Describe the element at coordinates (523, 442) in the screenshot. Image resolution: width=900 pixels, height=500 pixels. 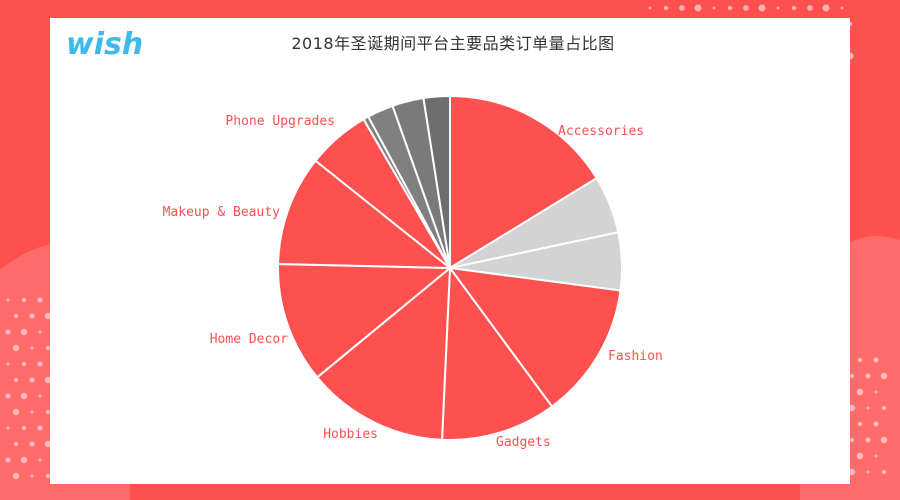
I see `slice-label-gadgets: Gadgets` at that location.